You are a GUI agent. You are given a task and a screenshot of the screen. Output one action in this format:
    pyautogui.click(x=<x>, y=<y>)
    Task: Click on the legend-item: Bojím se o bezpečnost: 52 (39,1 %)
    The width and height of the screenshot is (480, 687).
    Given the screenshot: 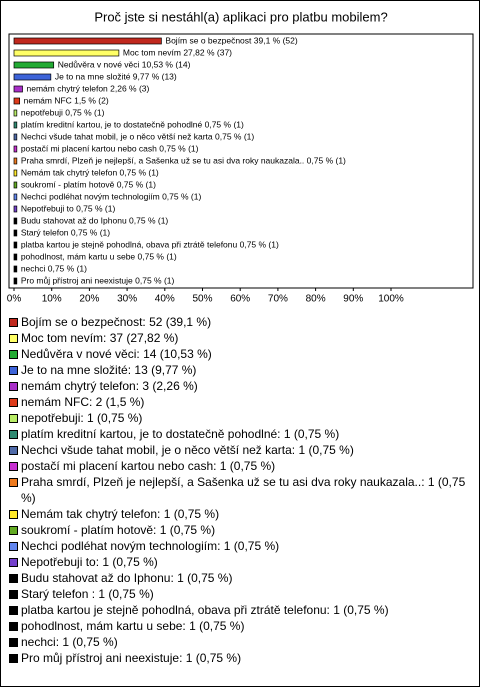 What is the action you would take?
    pyautogui.click(x=240, y=322)
    